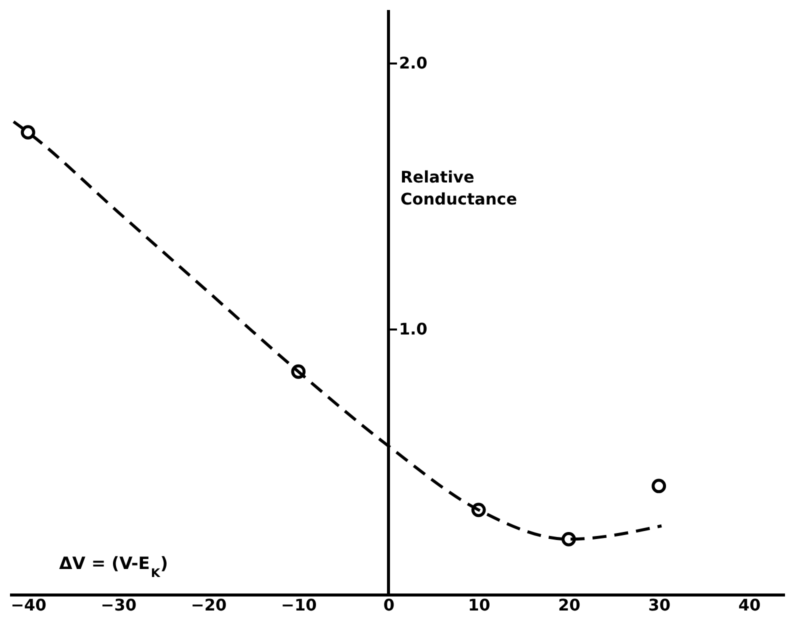  I want to click on x-tick-label: 40, so click(749, 605).